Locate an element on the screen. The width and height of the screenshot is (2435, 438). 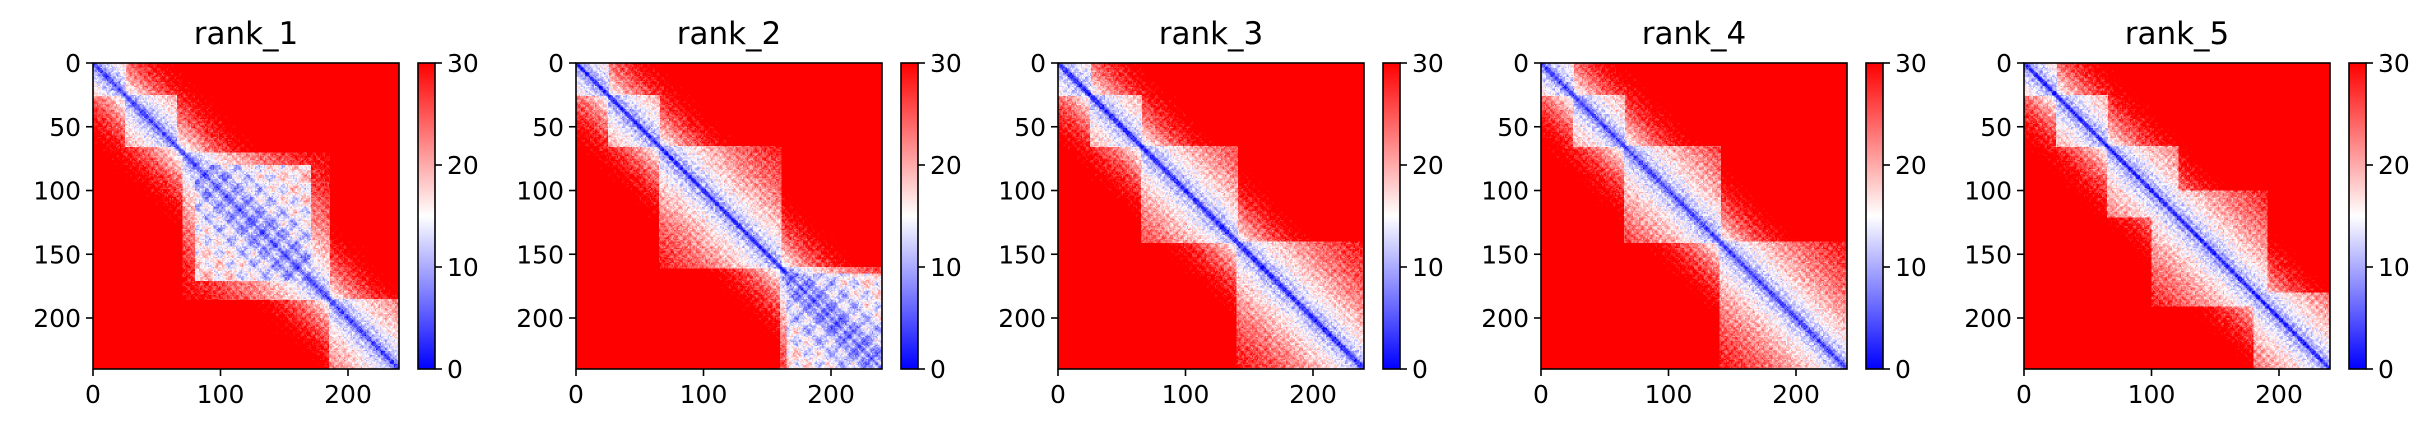
panel-title: rank_3 is located at coordinates (1211, 34).